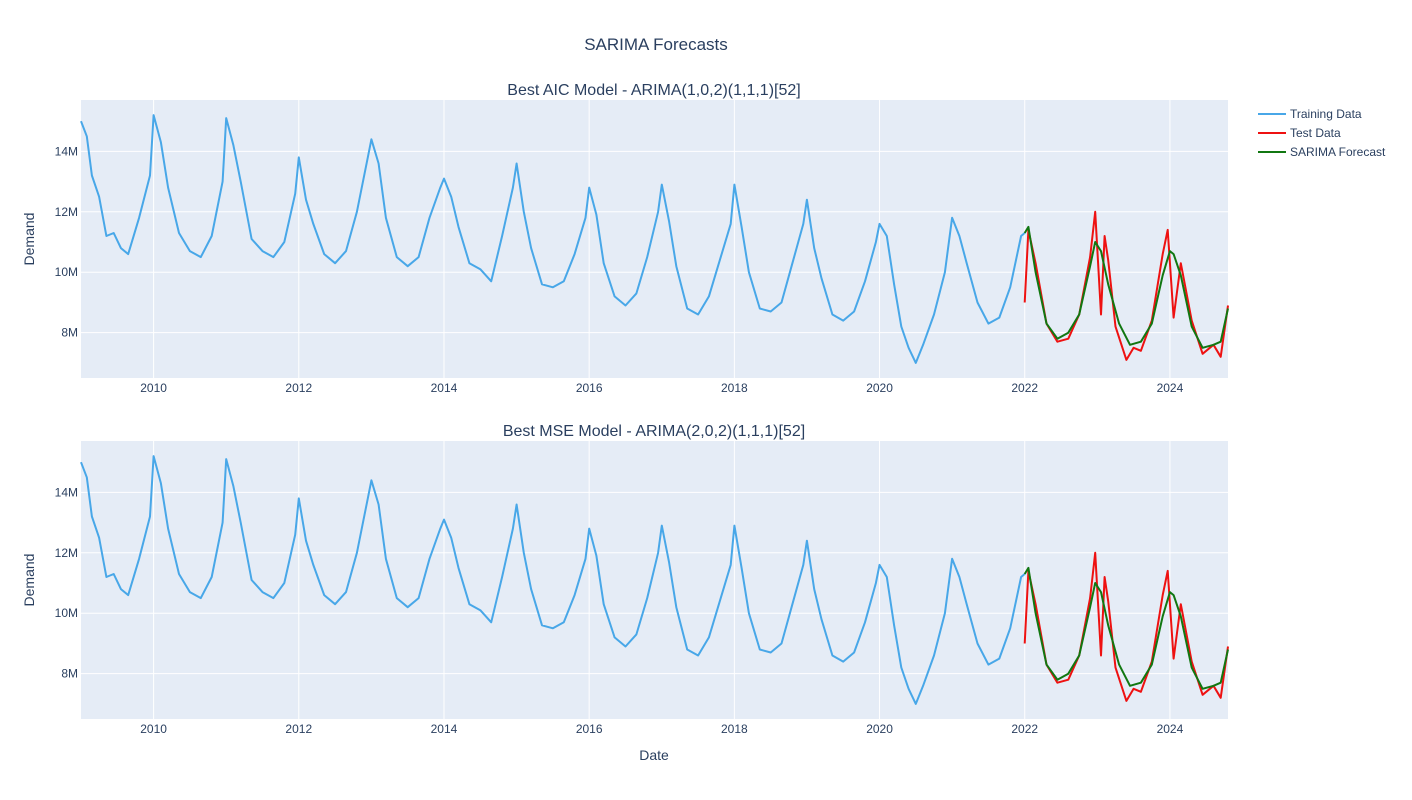 The image size is (1412, 800). Describe the element at coordinates (1326, 114) in the screenshot. I see `legend-label-training: Training Data` at that location.